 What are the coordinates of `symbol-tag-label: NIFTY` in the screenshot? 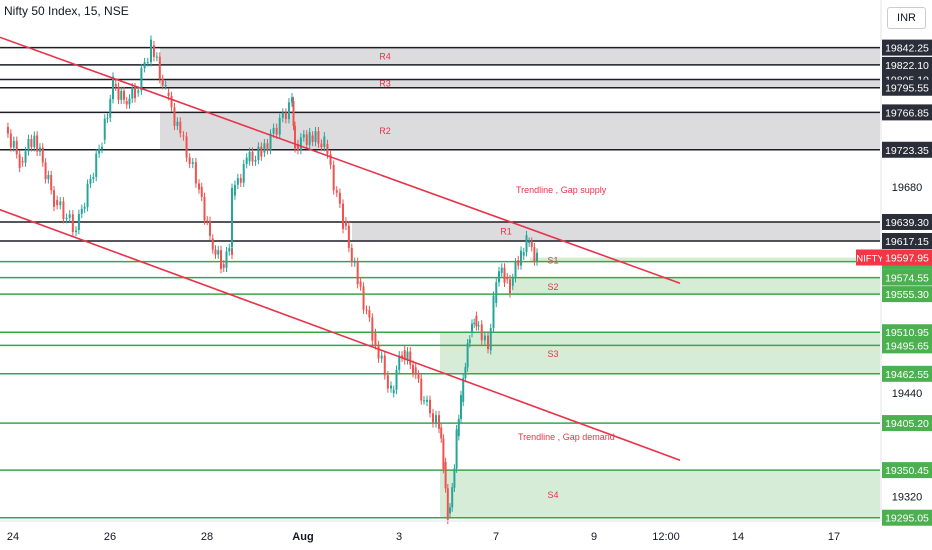 It's located at (870, 258).